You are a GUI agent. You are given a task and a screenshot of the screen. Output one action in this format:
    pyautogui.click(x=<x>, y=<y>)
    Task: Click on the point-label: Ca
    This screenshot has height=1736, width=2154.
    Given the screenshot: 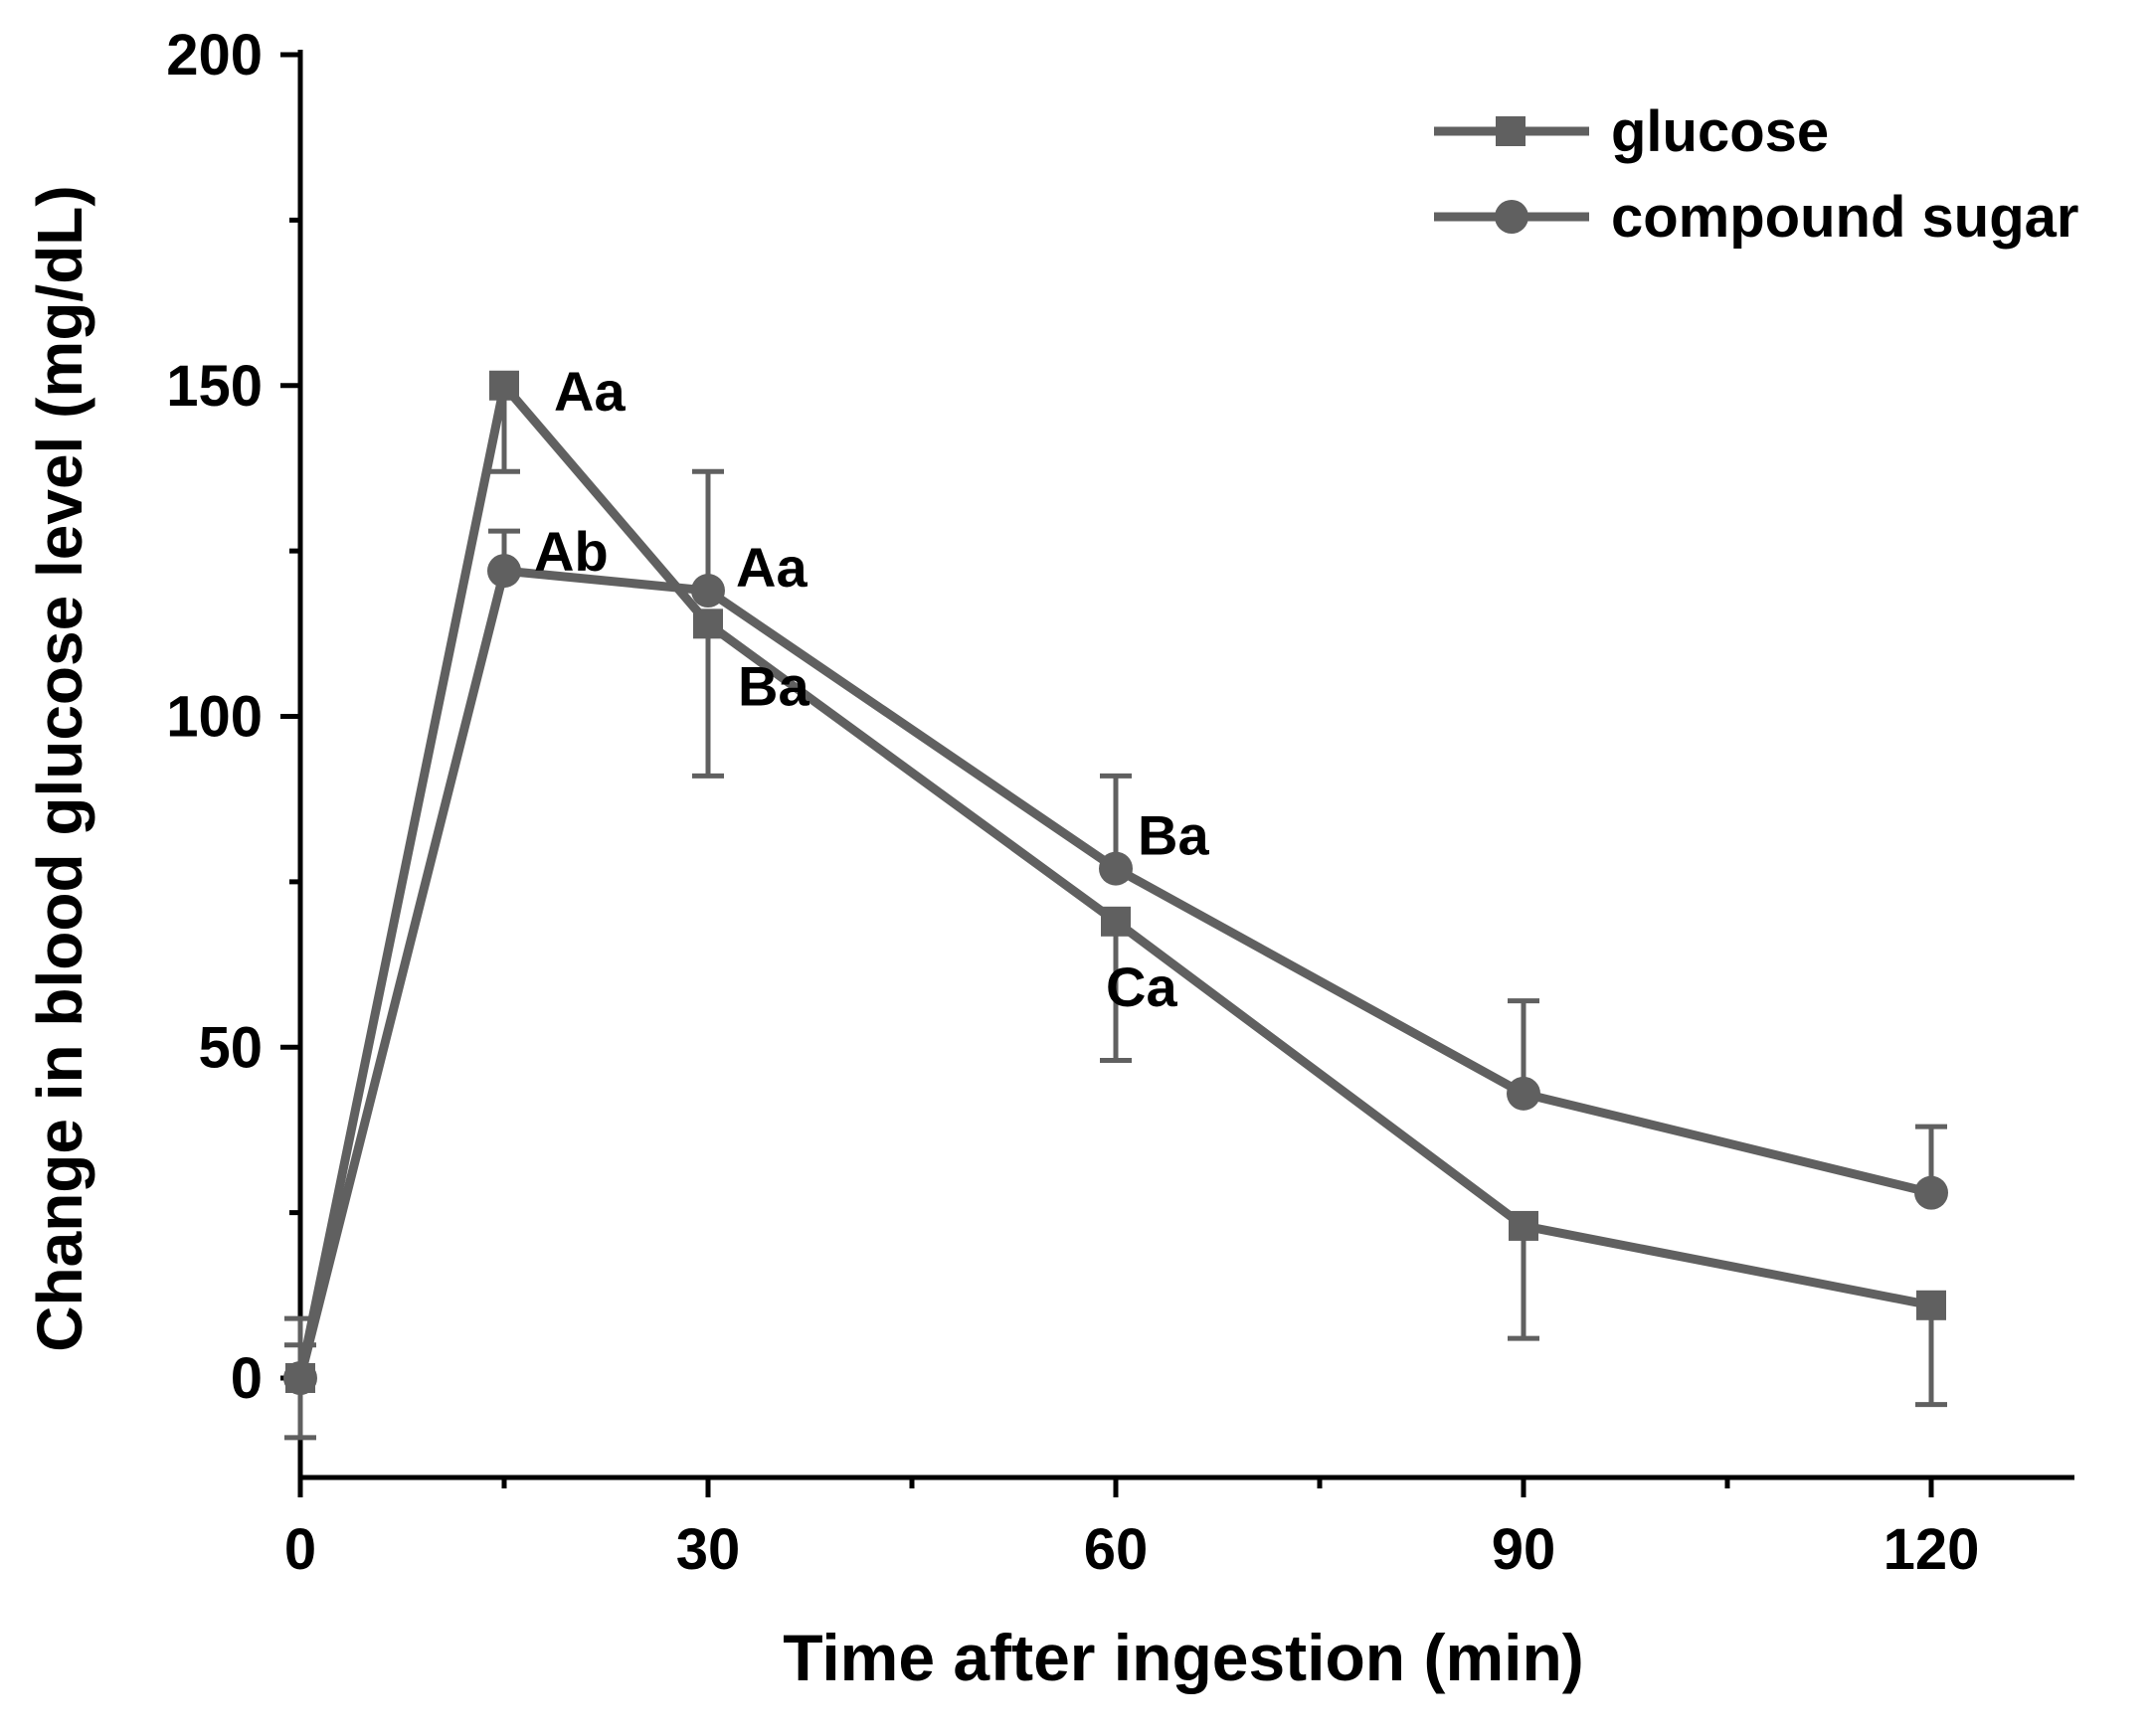 What is the action you would take?
    pyautogui.click(x=1141, y=986)
    